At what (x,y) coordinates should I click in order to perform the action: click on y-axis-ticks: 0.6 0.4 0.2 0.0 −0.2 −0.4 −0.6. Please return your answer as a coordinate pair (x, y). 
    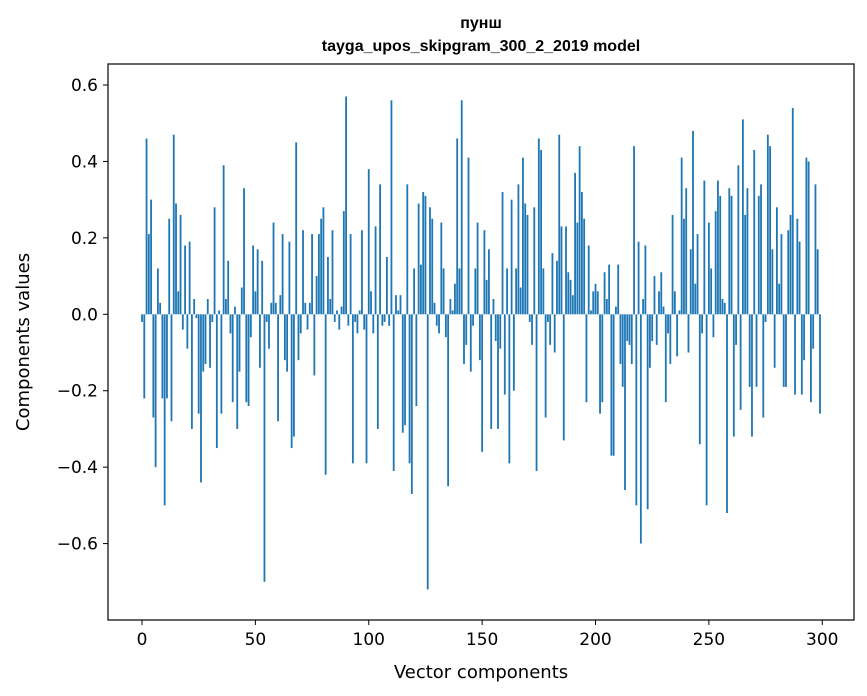
    Looking at the image, I should click on (82, 315).